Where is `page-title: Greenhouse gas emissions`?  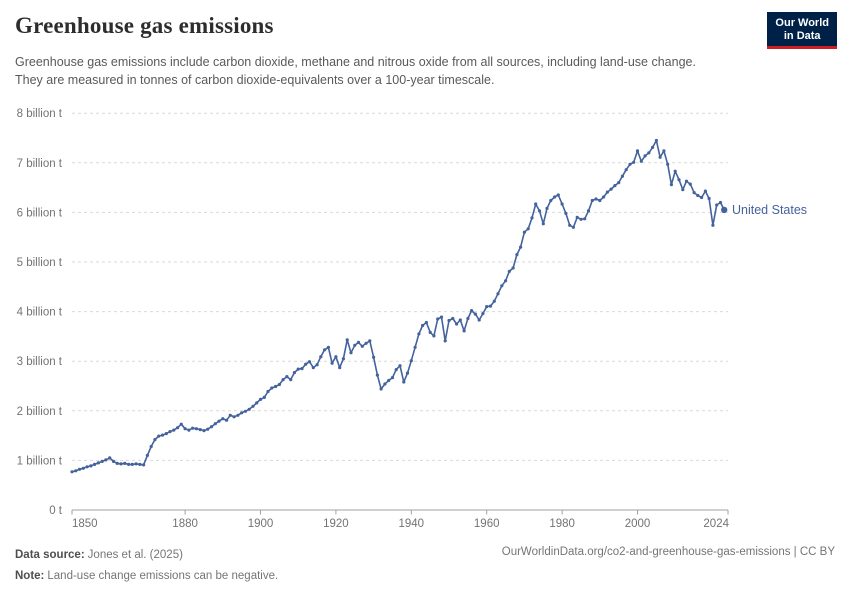
page-title: Greenhouse gas emissions is located at coordinates (144, 25).